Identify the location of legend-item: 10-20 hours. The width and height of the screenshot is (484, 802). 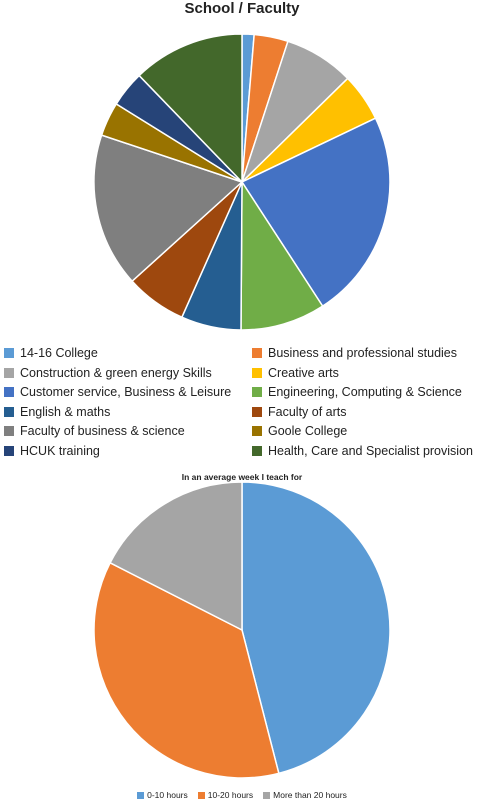
(225, 795).